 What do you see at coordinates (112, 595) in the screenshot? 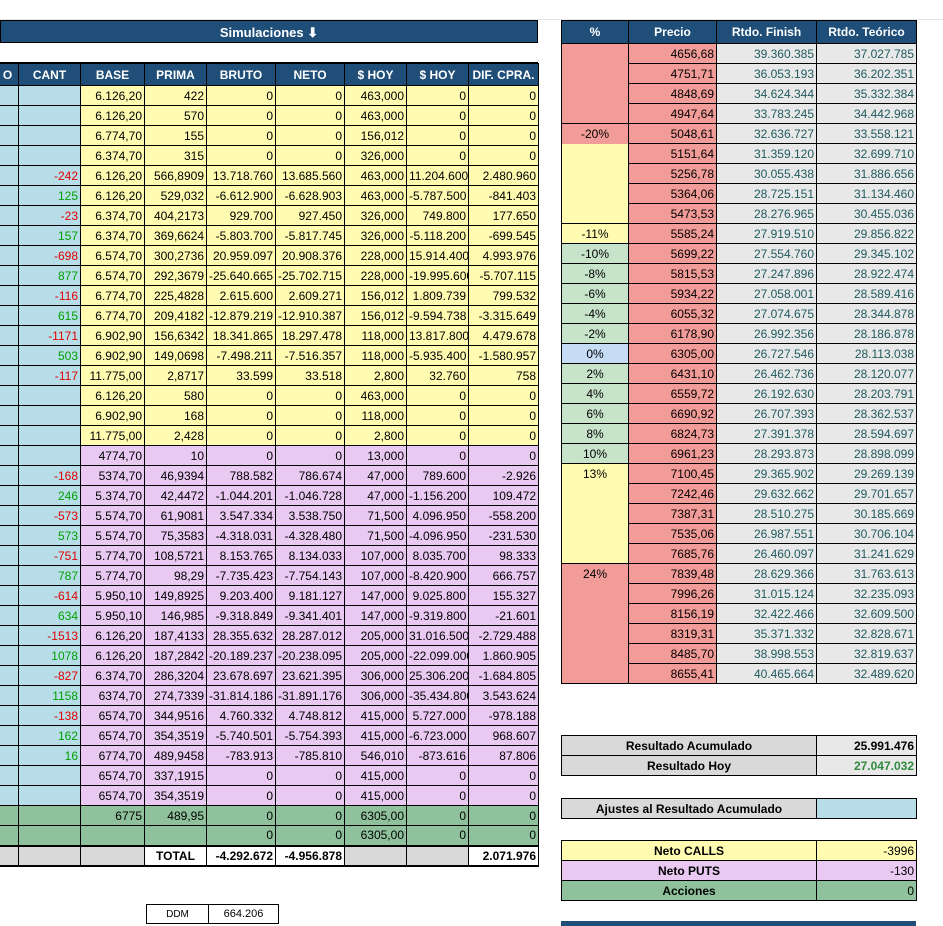
I see `base-cell: 5.950,10` at bounding box center [112, 595].